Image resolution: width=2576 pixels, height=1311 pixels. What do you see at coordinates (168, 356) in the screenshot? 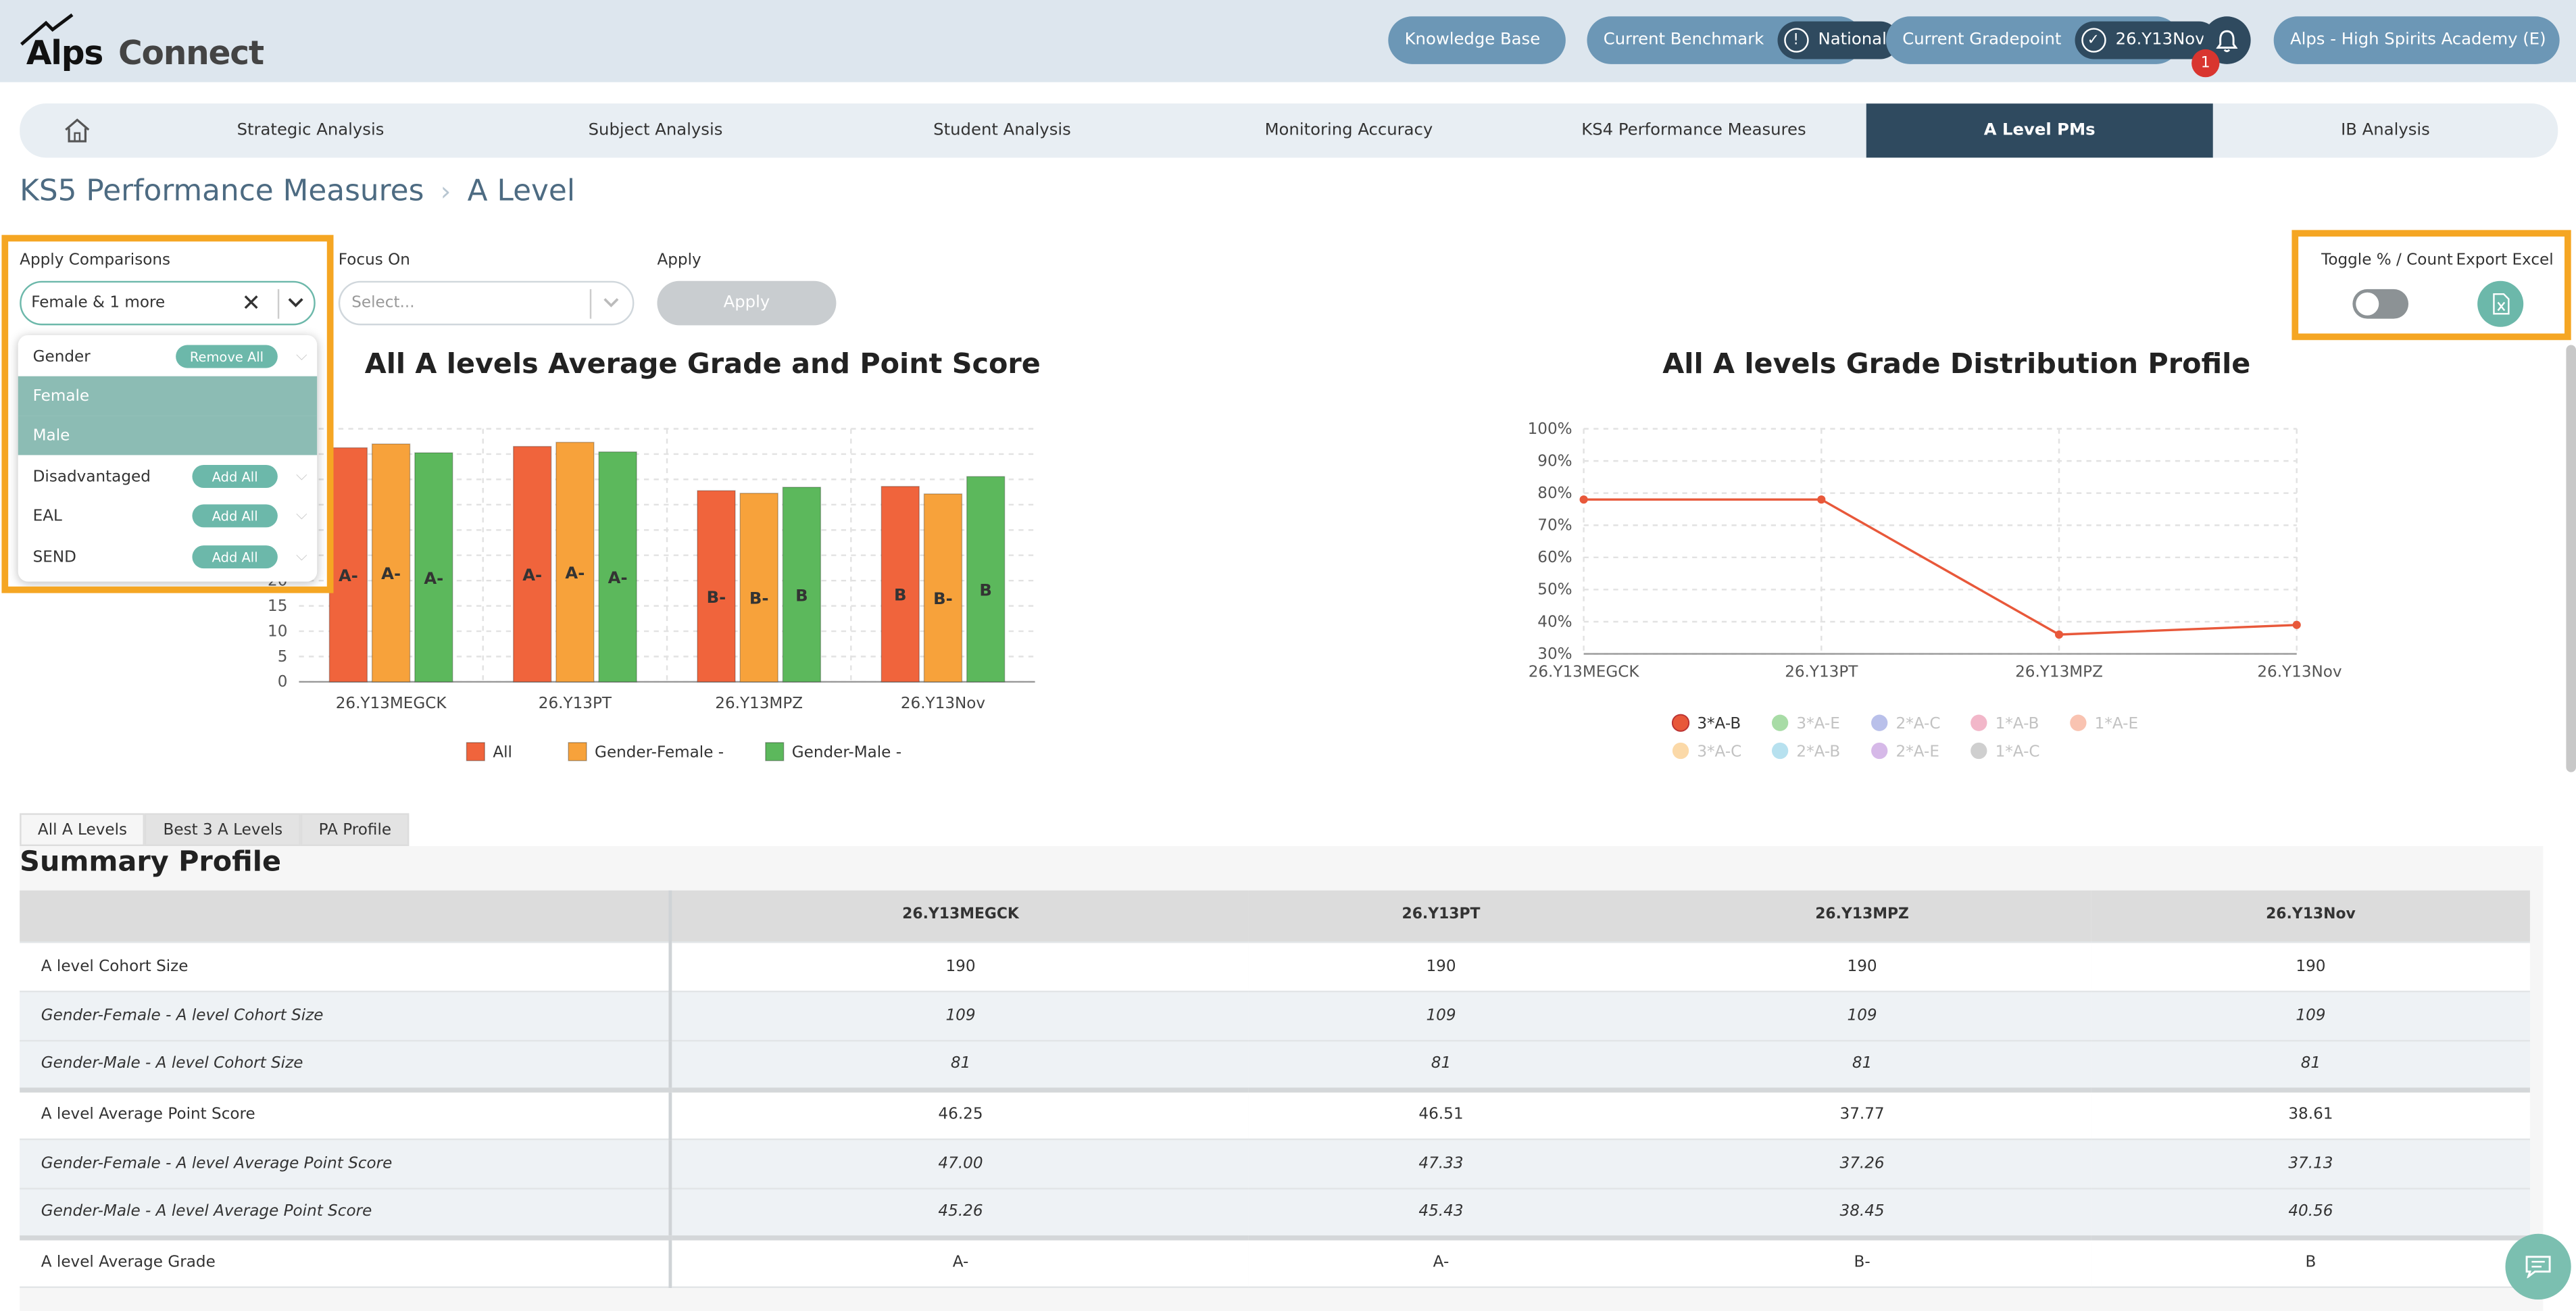
I see `dropdown-group-gender: Gender Remove All ⌵` at bounding box center [168, 356].